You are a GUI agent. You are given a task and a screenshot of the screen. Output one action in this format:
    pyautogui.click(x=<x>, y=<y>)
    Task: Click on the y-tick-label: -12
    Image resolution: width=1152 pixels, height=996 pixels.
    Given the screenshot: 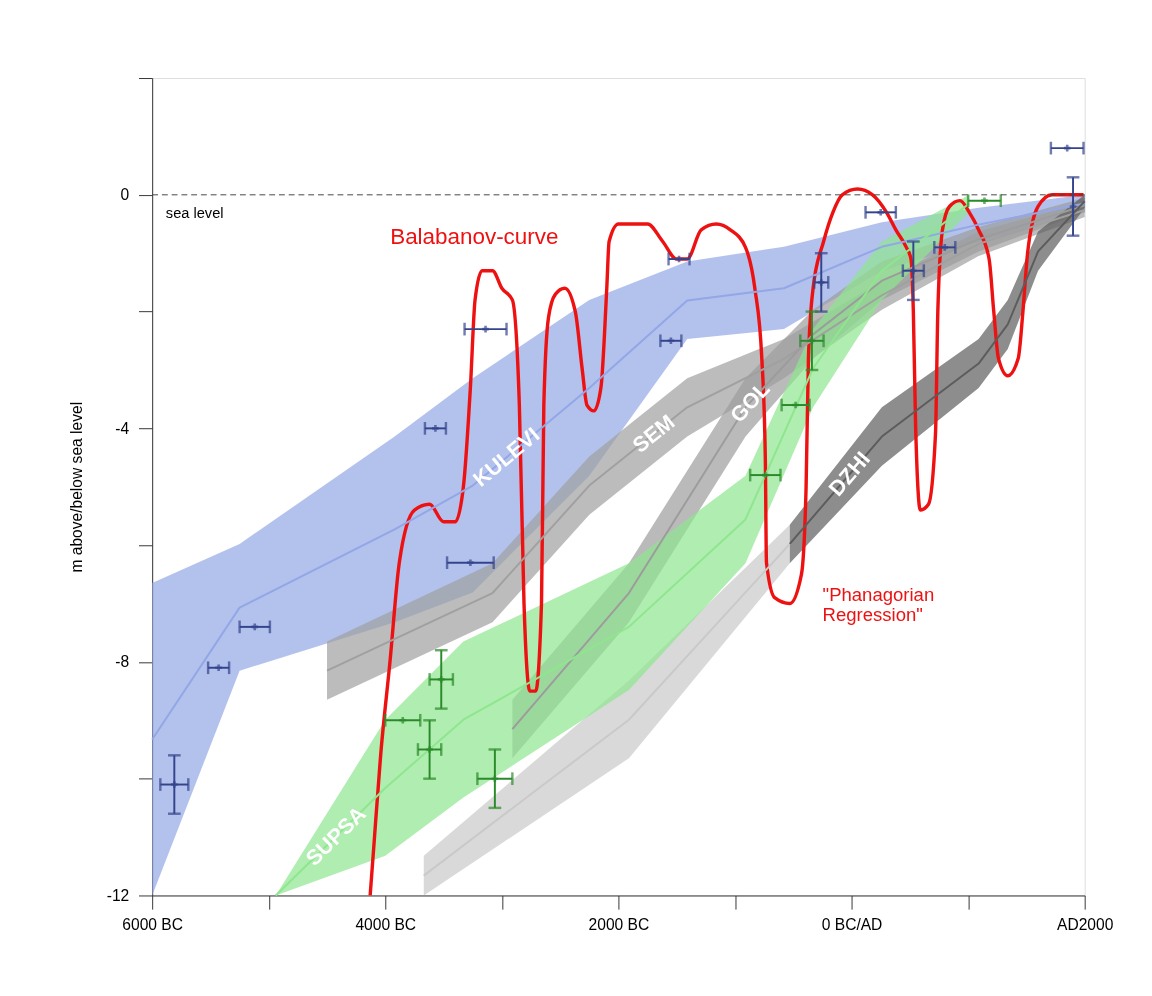 What is the action you would take?
    pyautogui.click(x=118, y=895)
    